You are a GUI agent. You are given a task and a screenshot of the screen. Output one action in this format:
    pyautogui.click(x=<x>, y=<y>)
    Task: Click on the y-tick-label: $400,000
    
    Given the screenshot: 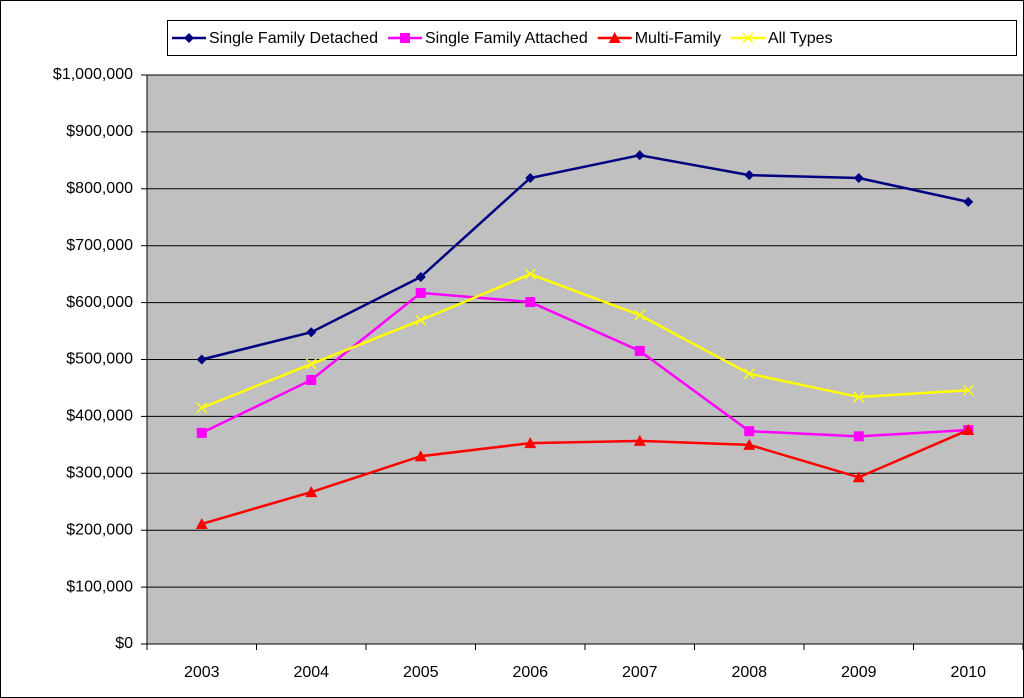 What is the action you would take?
    pyautogui.click(x=99, y=416)
    